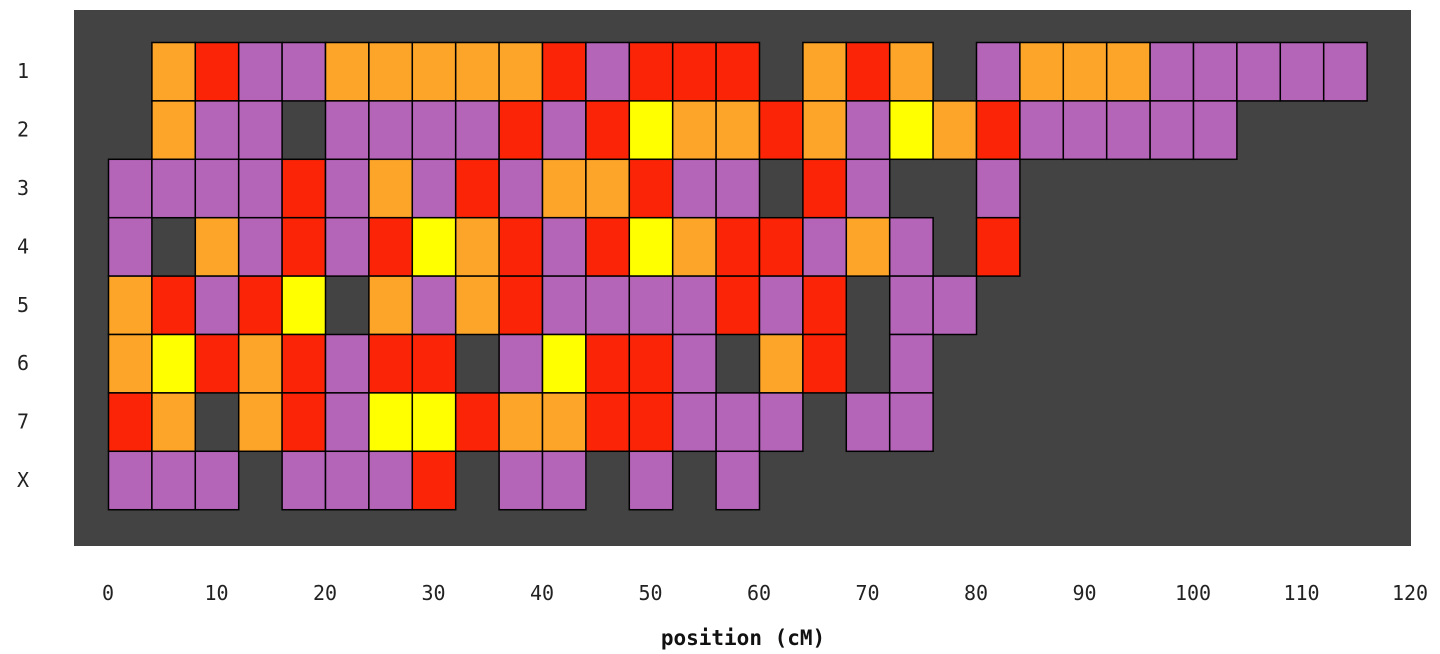 The height and width of the screenshot is (654, 1440). I want to click on heatmap-cell-chr3-20cM, so click(347, 188).